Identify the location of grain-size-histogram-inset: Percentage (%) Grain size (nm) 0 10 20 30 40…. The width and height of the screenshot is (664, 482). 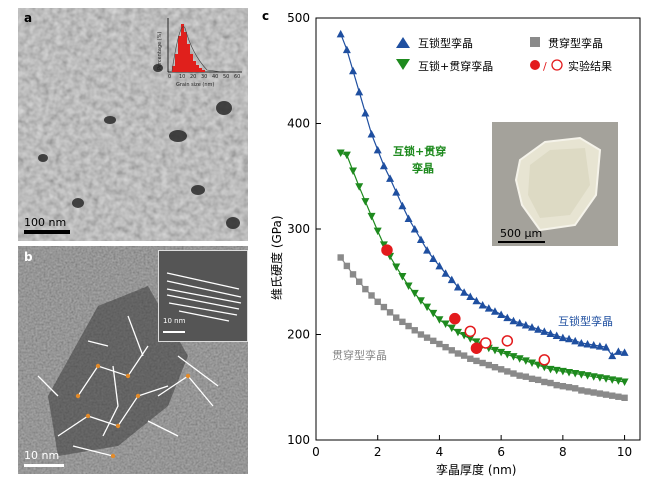
(199, 51).